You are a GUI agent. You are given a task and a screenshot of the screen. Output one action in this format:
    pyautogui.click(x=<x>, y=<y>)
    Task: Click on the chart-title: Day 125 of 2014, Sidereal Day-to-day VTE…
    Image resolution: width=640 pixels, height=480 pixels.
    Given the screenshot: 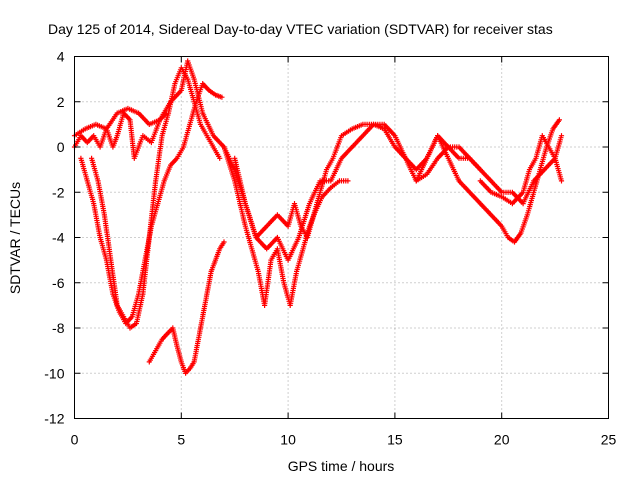 What is the action you would take?
    pyautogui.click(x=300, y=29)
    